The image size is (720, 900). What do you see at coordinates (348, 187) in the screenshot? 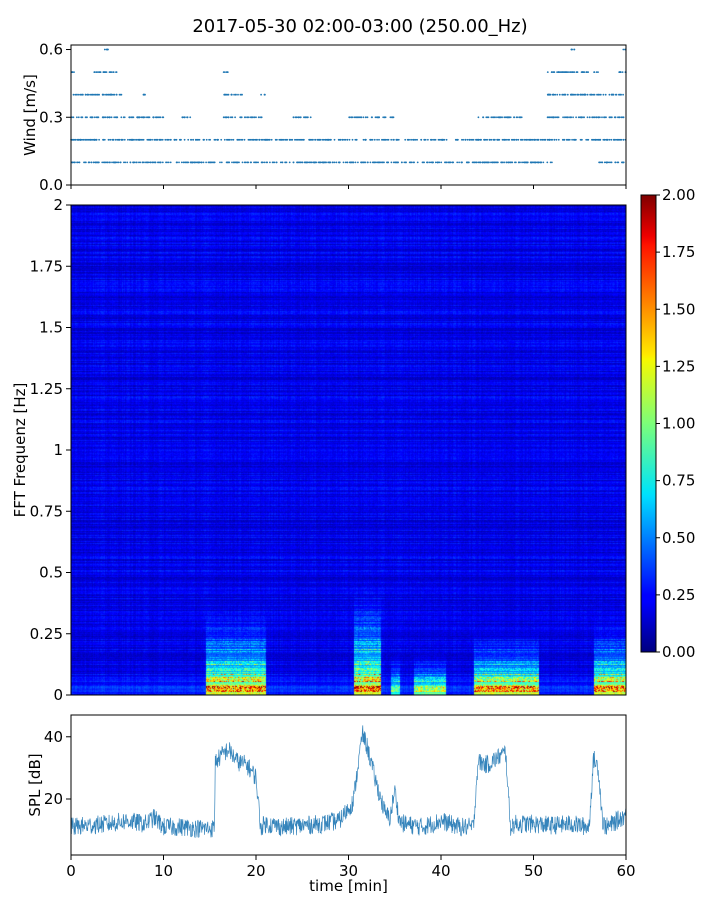
I see `wind-xticks` at bounding box center [348, 187].